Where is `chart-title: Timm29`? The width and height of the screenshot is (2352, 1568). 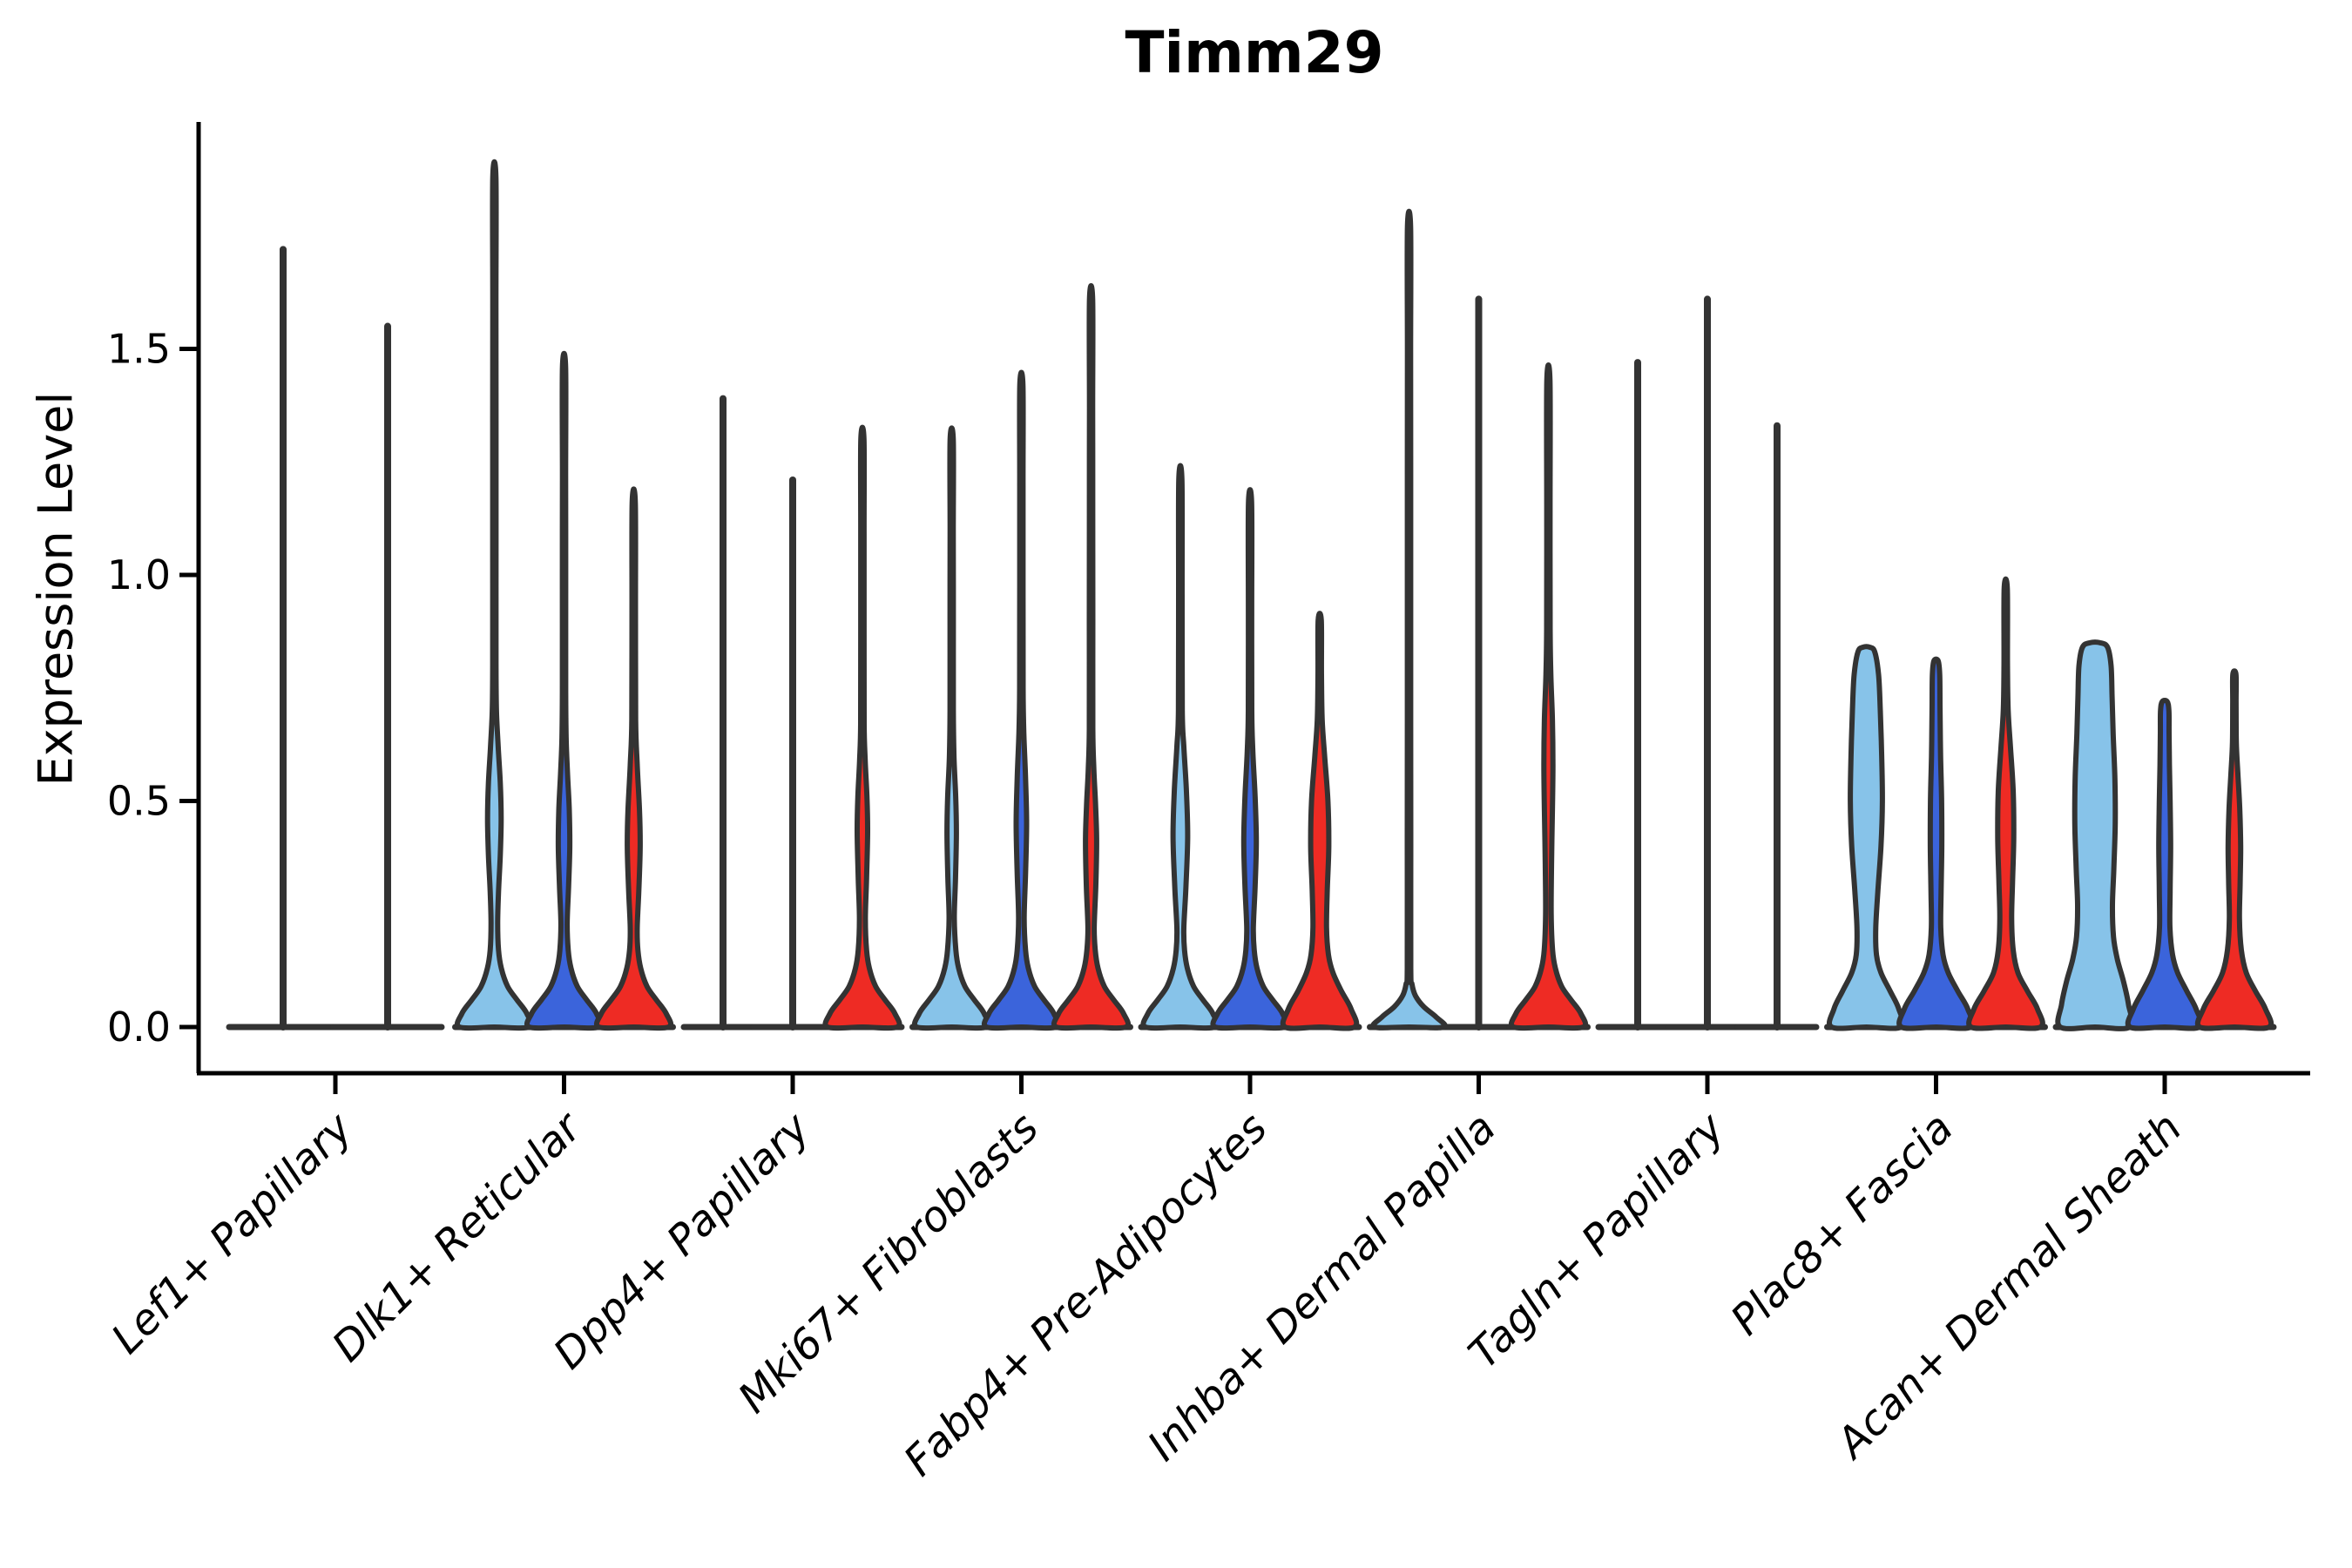
chart-title: Timm29 is located at coordinates (1254, 52).